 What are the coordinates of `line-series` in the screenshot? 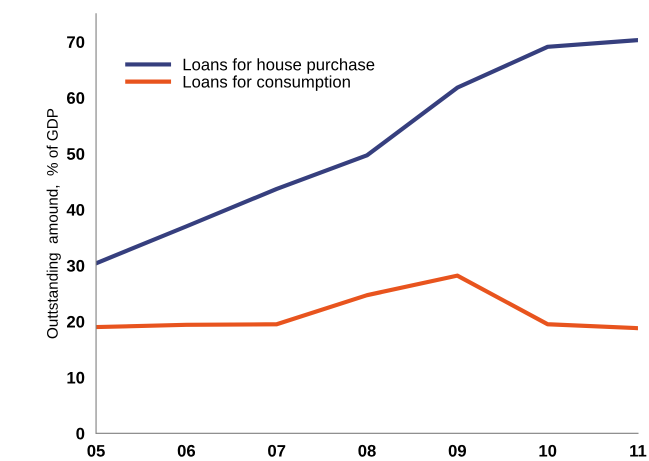 It's located at (367, 302).